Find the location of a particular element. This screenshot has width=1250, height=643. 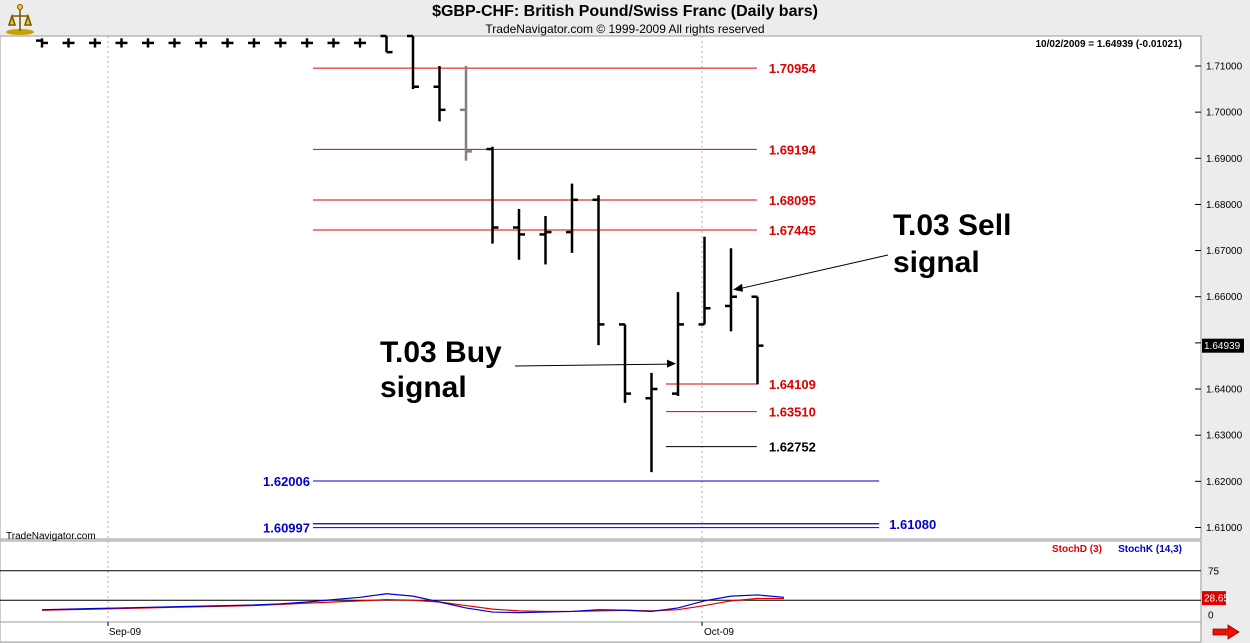

date-axis-bg is located at coordinates (601, 632).